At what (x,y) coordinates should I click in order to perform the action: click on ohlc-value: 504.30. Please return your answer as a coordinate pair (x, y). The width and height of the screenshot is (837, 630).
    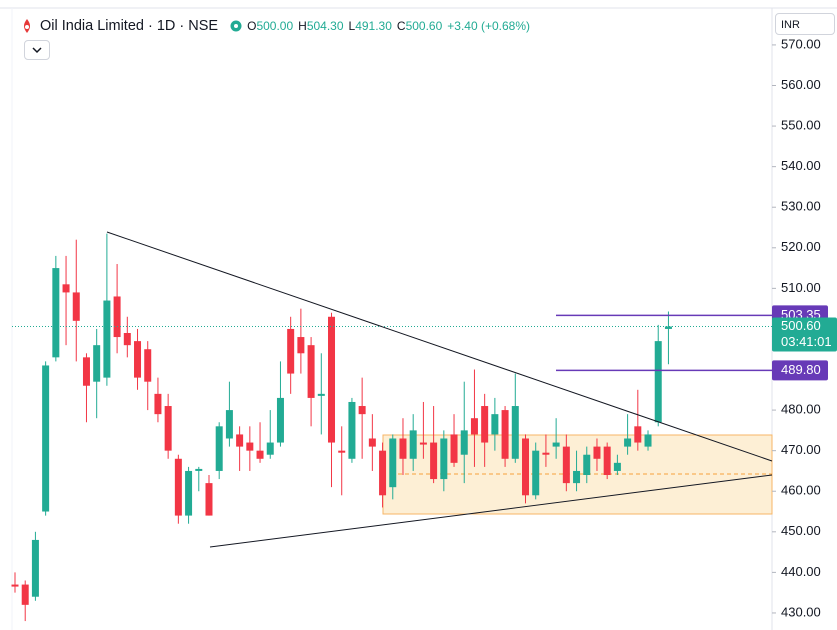
    Looking at the image, I should click on (325, 26).